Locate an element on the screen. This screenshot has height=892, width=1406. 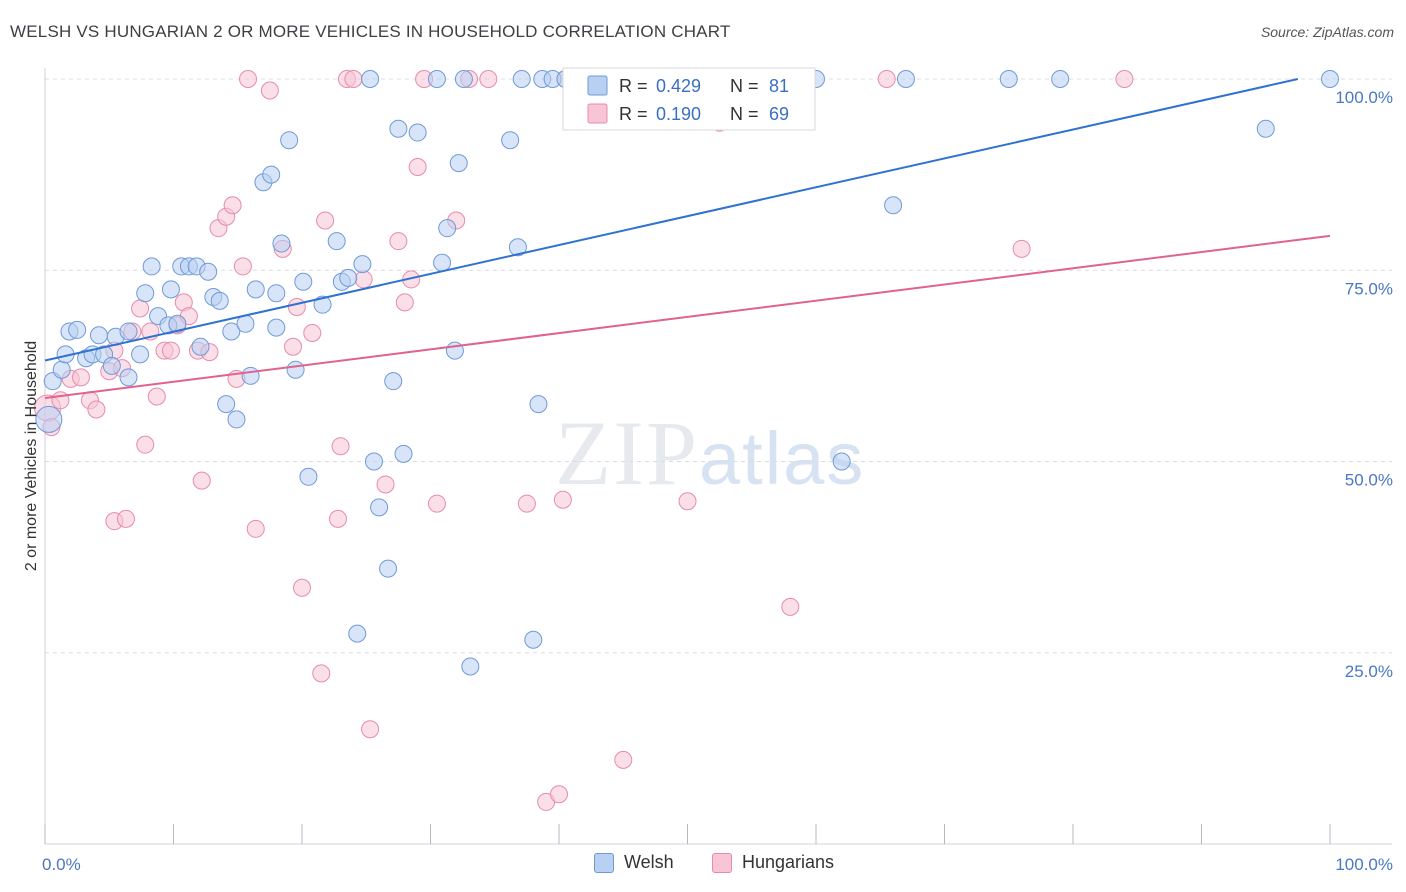
legend-item-hungarians: Hungarians is located at coordinates (773, 862).